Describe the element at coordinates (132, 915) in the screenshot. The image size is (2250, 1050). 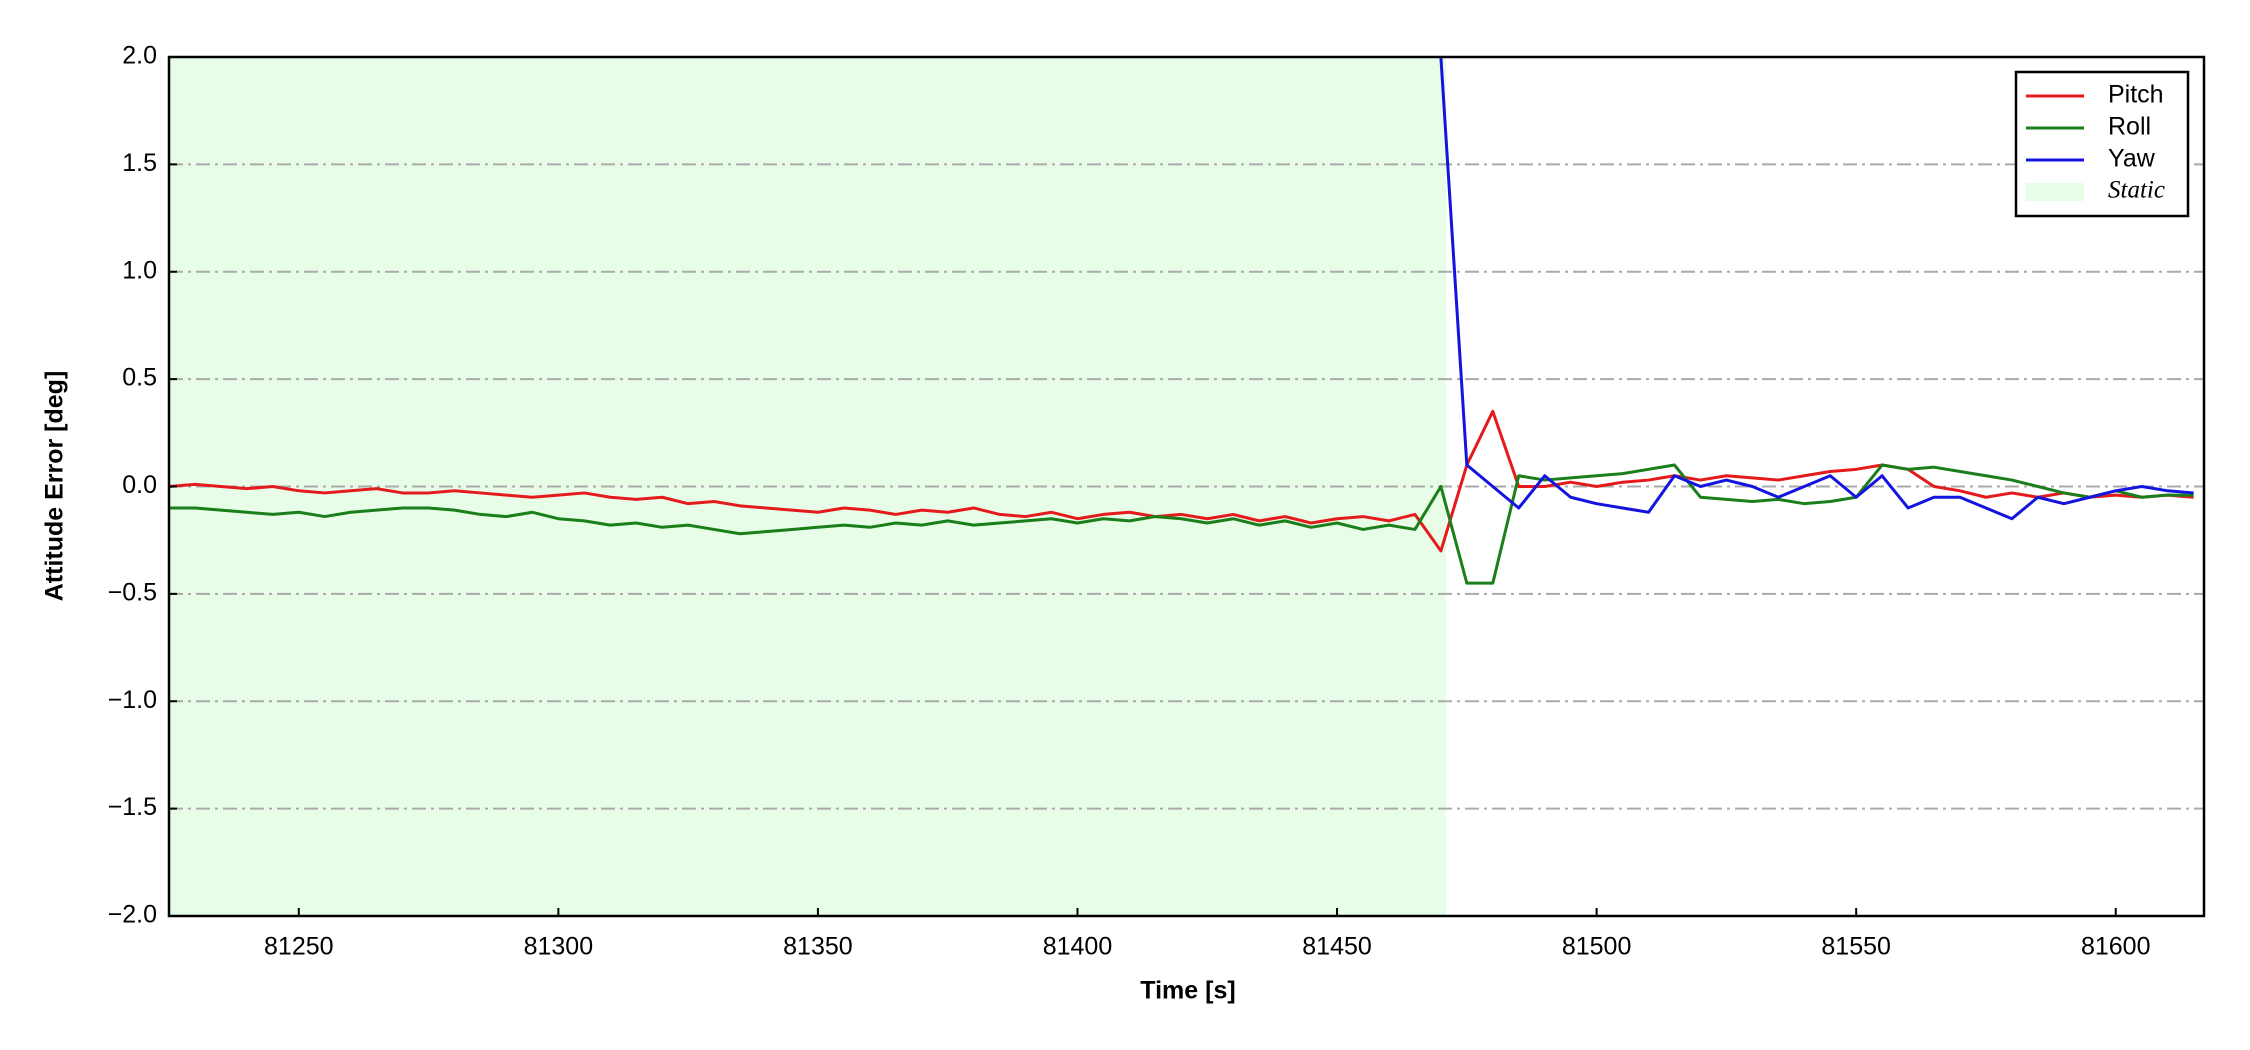
I see `y-tick-label: −2.0` at that location.